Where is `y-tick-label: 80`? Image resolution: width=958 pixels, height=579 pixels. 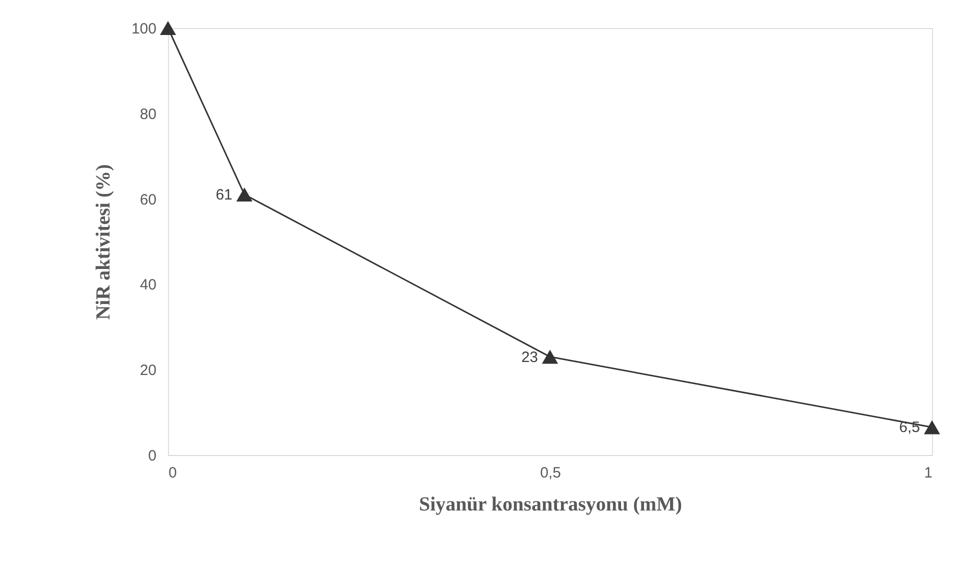 y-tick-label: 80 is located at coordinates (148, 114).